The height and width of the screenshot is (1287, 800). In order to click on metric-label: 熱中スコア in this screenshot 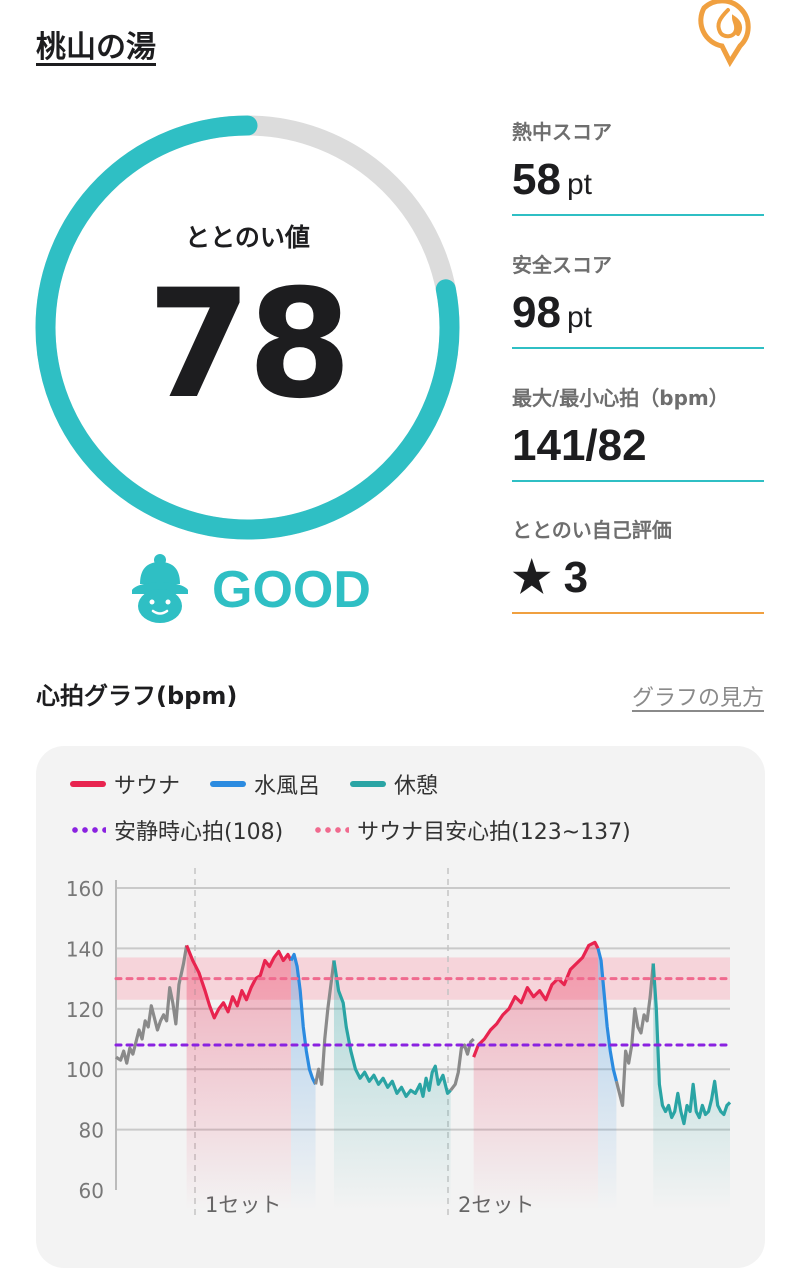, I will do `click(562, 132)`.